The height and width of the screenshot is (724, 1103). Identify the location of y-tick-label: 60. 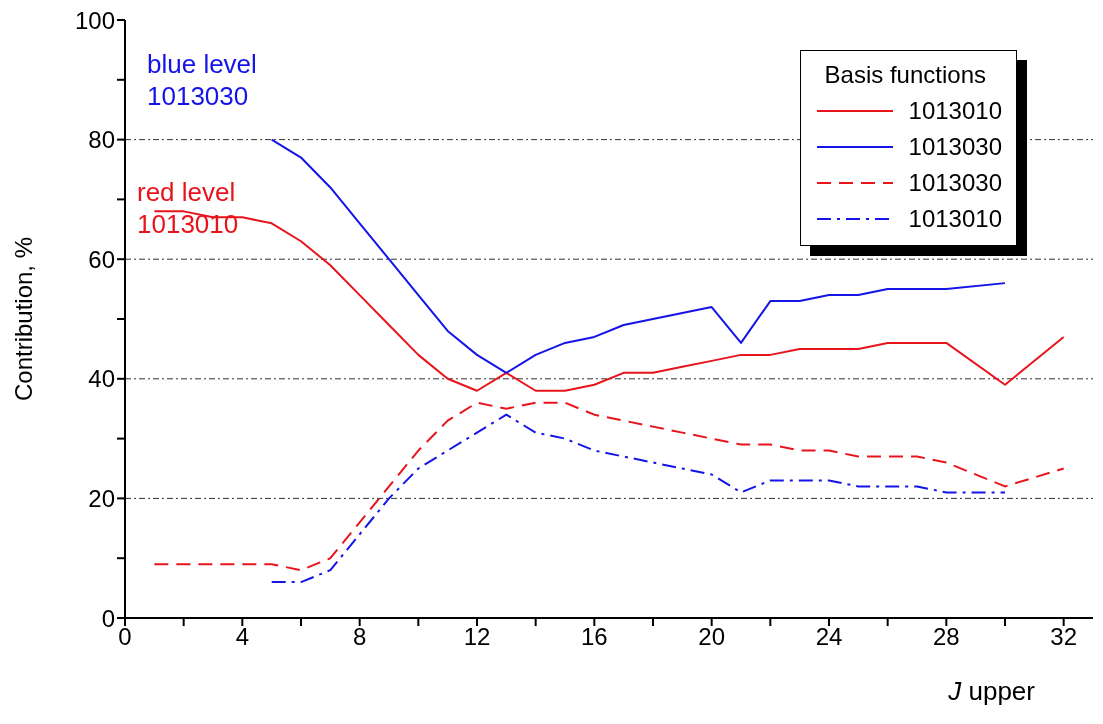
(101, 259).